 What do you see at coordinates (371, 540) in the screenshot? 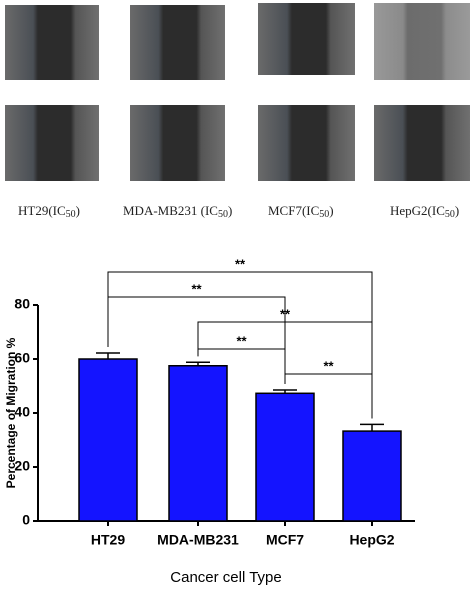
I see `x-tick-label: HepG2` at bounding box center [371, 540].